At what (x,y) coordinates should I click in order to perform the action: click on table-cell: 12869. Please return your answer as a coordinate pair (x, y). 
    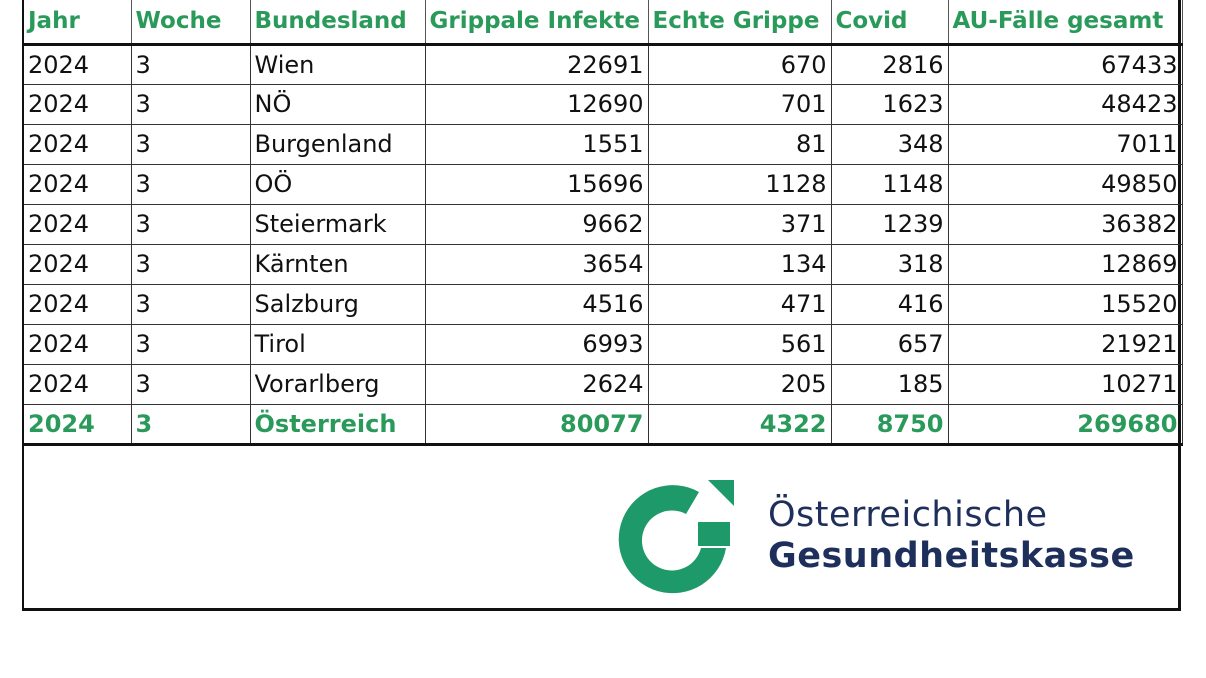
    Looking at the image, I should click on (1065, 264).